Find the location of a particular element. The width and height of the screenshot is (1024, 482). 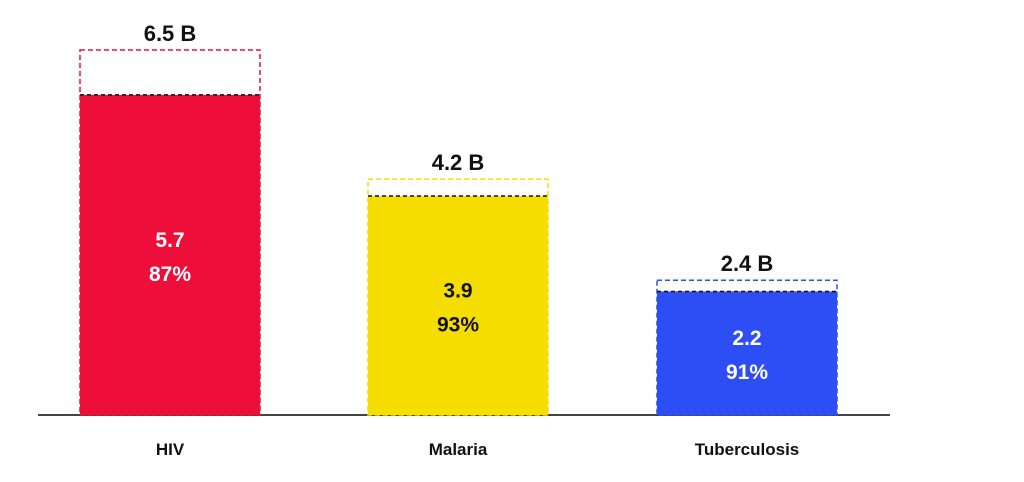

bar-fill-malaria is located at coordinates (458, 305).